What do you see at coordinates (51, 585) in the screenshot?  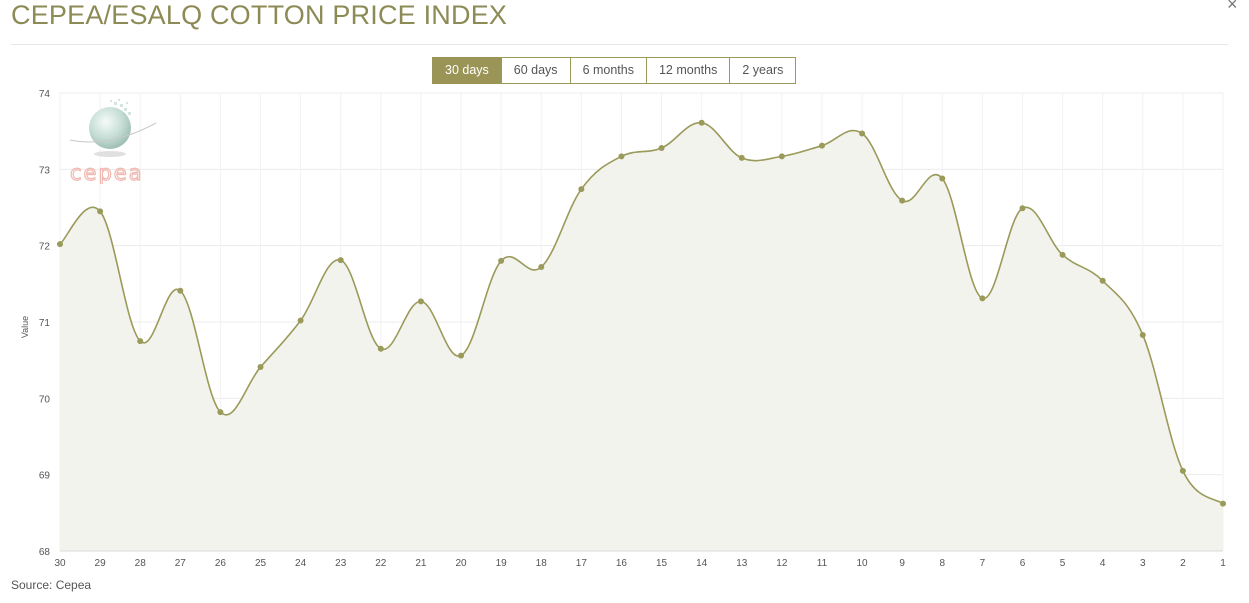 I see `source-note: Source: Cepea` at bounding box center [51, 585].